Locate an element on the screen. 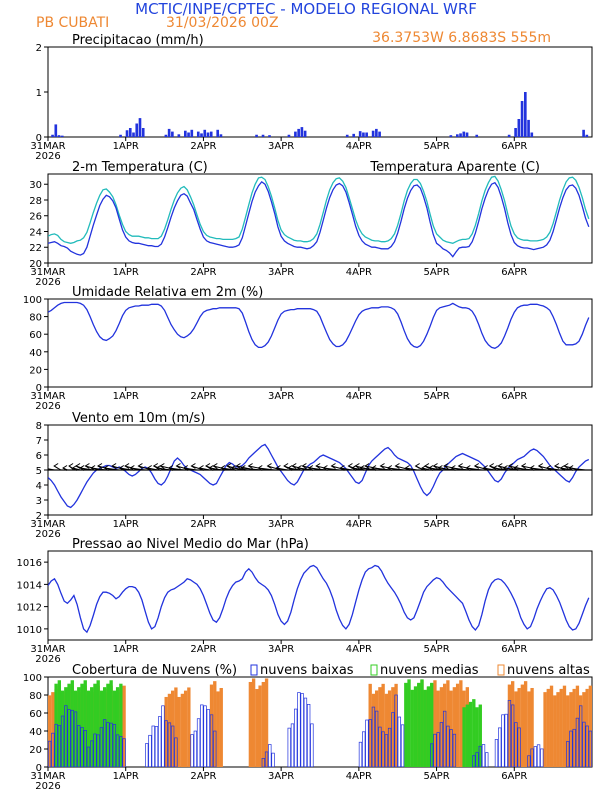 The width and height of the screenshot is (612, 792). y-tick-label: 80 is located at coordinates (35, 696).